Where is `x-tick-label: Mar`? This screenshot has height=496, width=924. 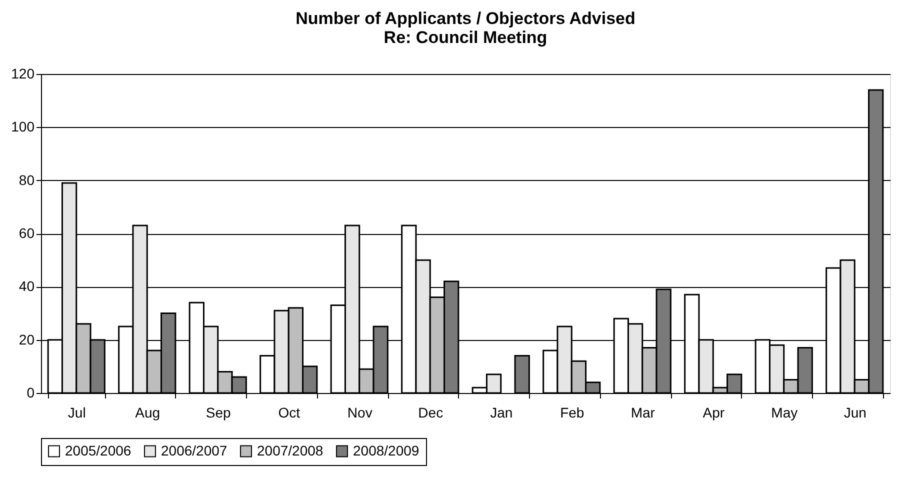
x-tick-label: Mar is located at coordinates (643, 412).